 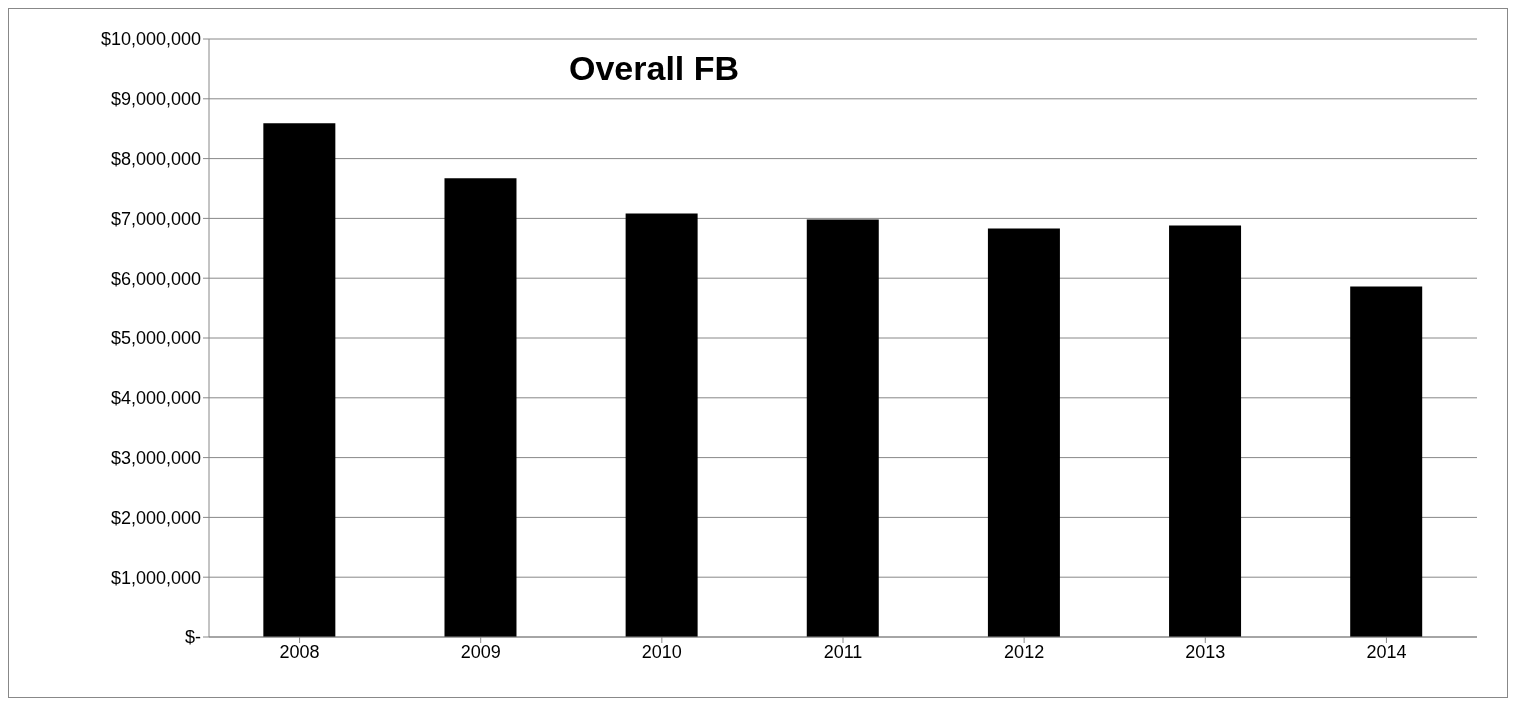 I want to click on y-tick-label: $6,000,000, so click(x=155, y=278).